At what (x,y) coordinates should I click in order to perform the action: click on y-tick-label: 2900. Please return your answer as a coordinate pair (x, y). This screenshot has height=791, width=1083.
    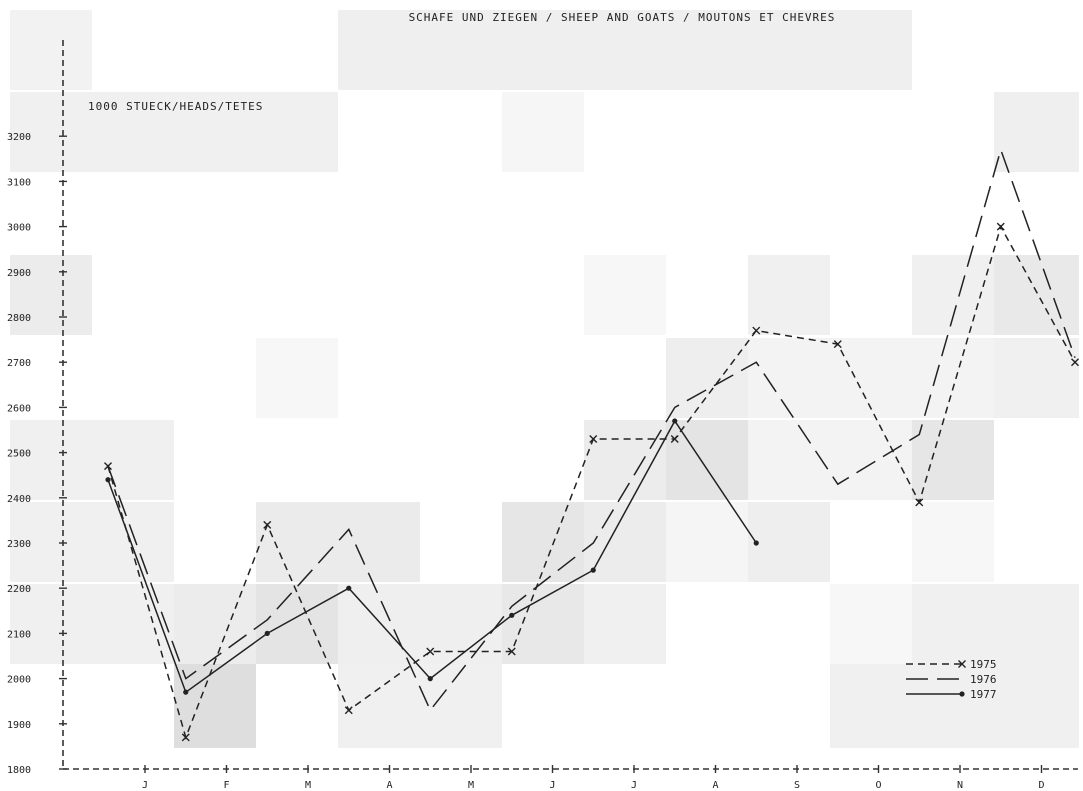
    Looking at the image, I should click on (19, 273).